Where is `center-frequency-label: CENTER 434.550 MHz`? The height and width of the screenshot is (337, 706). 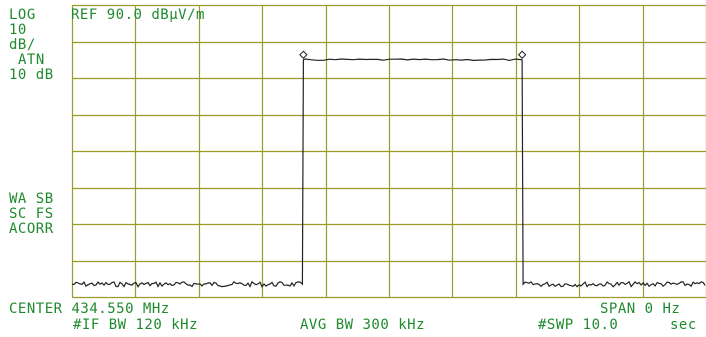 center-frequency-label: CENTER 434.550 MHz is located at coordinates (89, 309).